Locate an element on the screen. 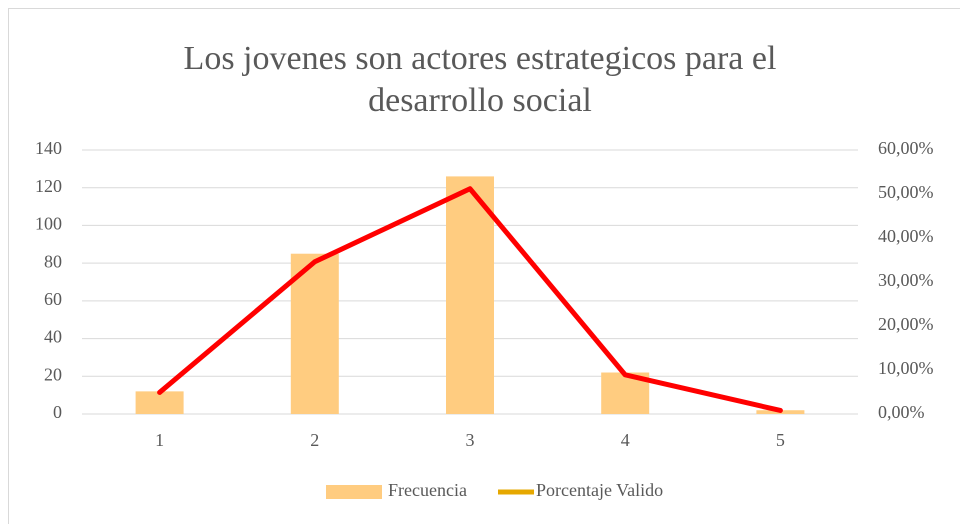 The image size is (960, 524). y2-tick-label: 40,00% is located at coordinates (906, 236).